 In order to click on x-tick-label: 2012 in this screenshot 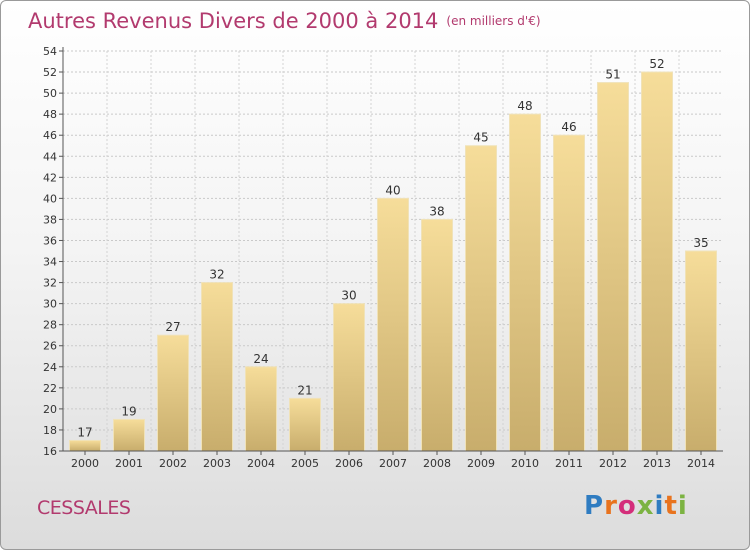, I will do `click(613, 463)`.